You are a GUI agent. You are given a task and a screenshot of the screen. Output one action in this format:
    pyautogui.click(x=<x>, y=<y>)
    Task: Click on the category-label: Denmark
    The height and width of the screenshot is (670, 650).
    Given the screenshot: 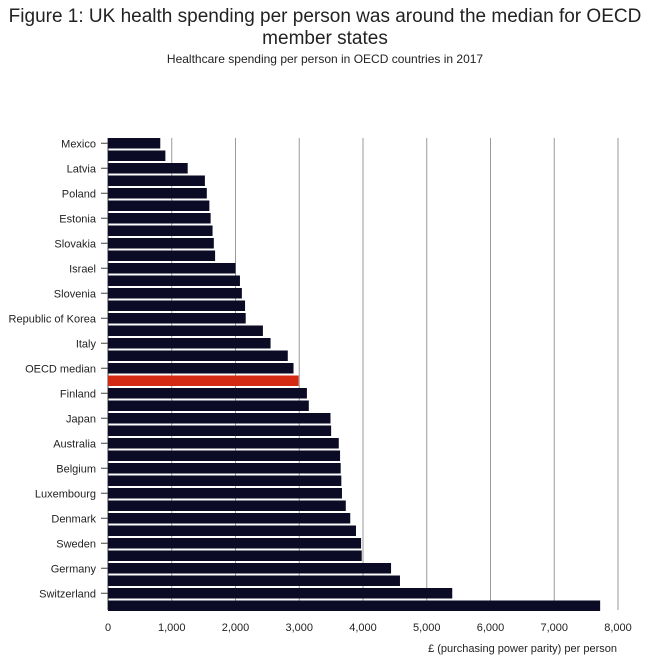 What is the action you would take?
    pyautogui.click(x=73, y=519)
    